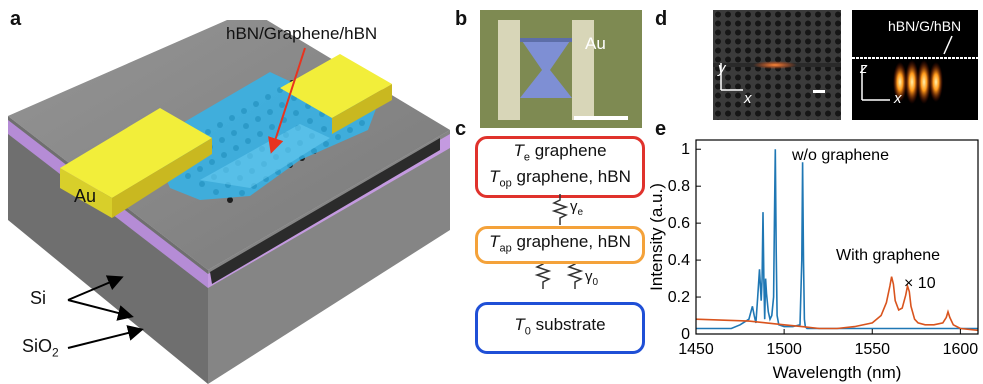 This screenshot has width=983, height=384. What do you see at coordinates (85, 196) in the screenshot?
I see `au-label-a: Au` at bounding box center [85, 196].